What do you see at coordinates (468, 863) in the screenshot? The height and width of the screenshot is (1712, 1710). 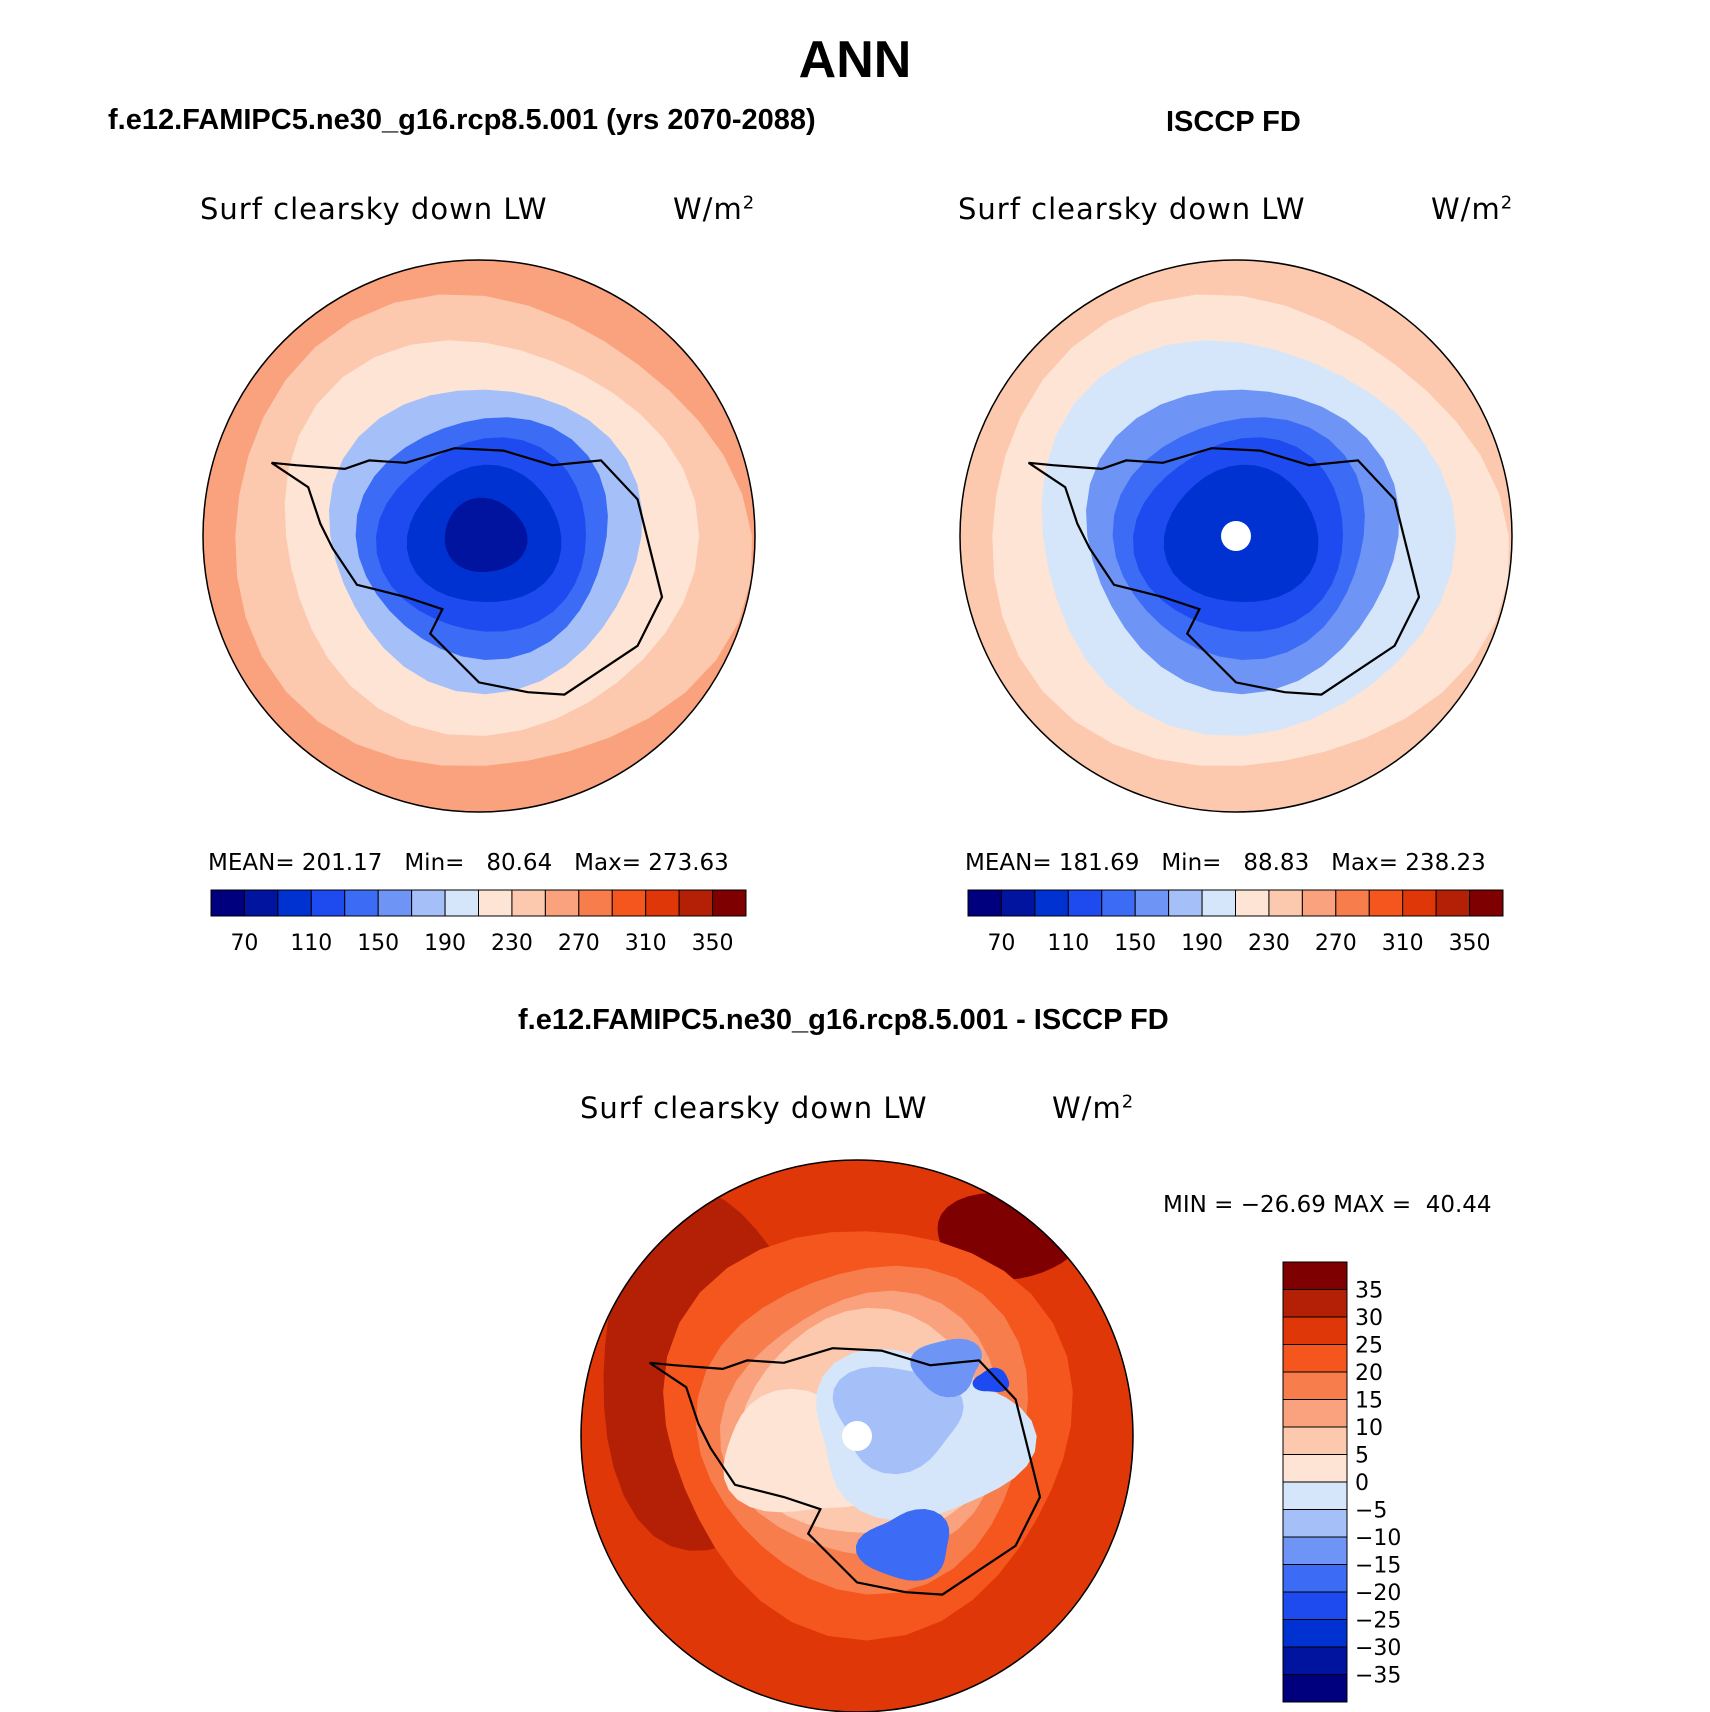 I see `test-stats: MEAN= 201.17 Min= 80.64 Max= 273.63` at bounding box center [468, 863].